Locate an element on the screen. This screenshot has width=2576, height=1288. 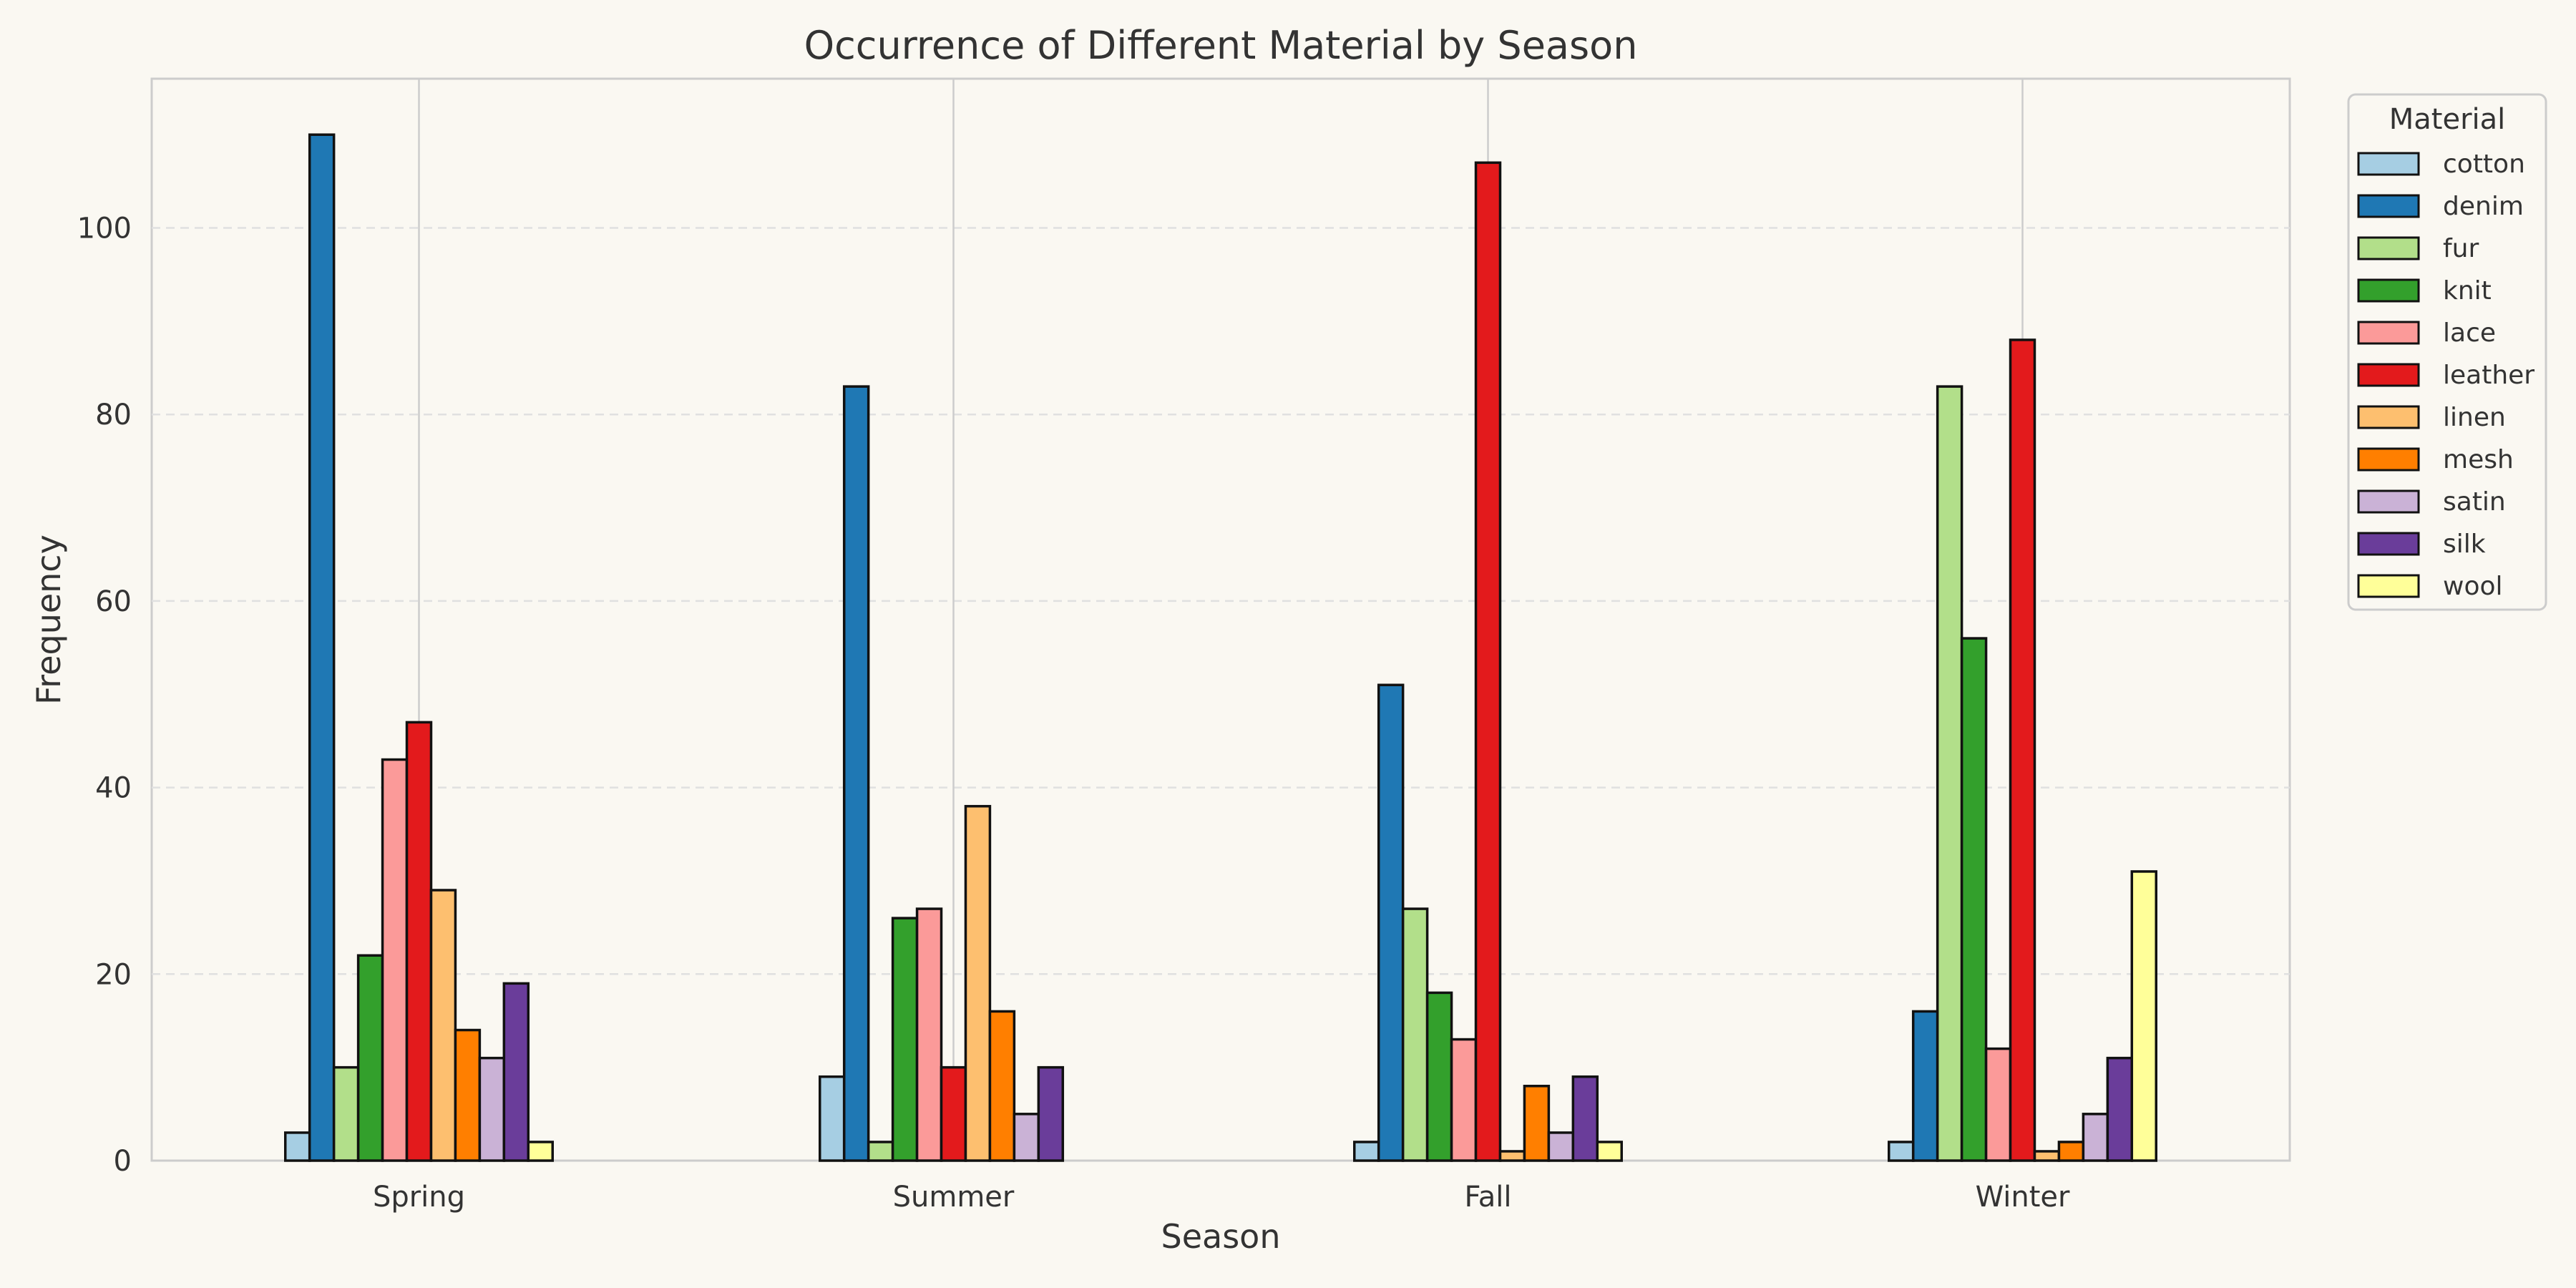
x-tick-label: Fall is located at coordinates (1487, 1197).